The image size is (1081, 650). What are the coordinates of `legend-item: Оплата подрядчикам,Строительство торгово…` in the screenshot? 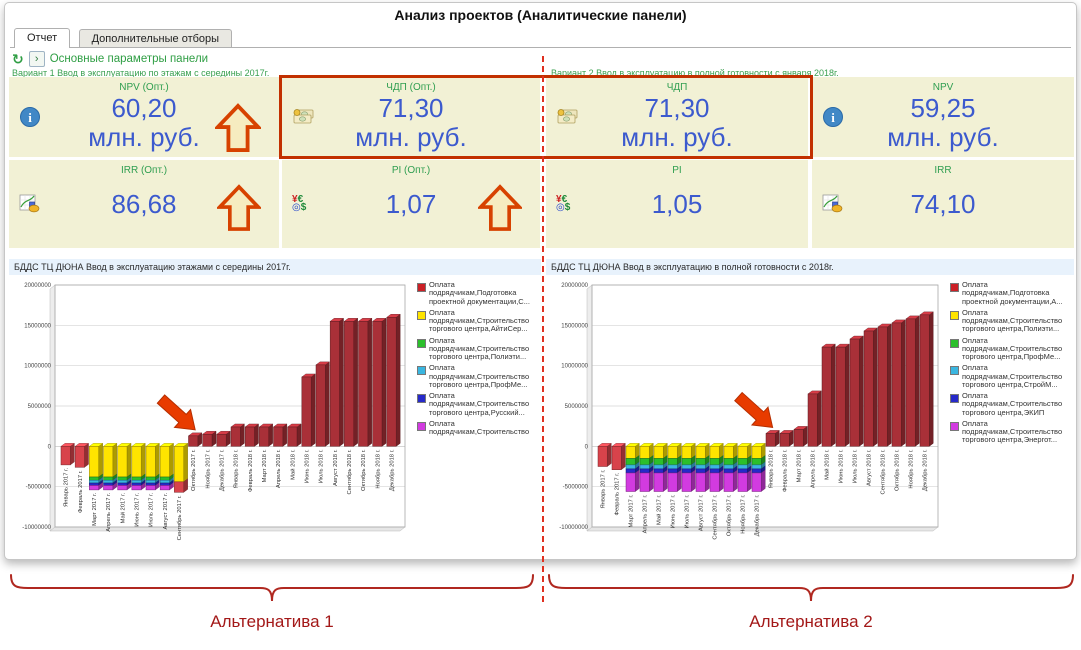 It's located at (478, 321).